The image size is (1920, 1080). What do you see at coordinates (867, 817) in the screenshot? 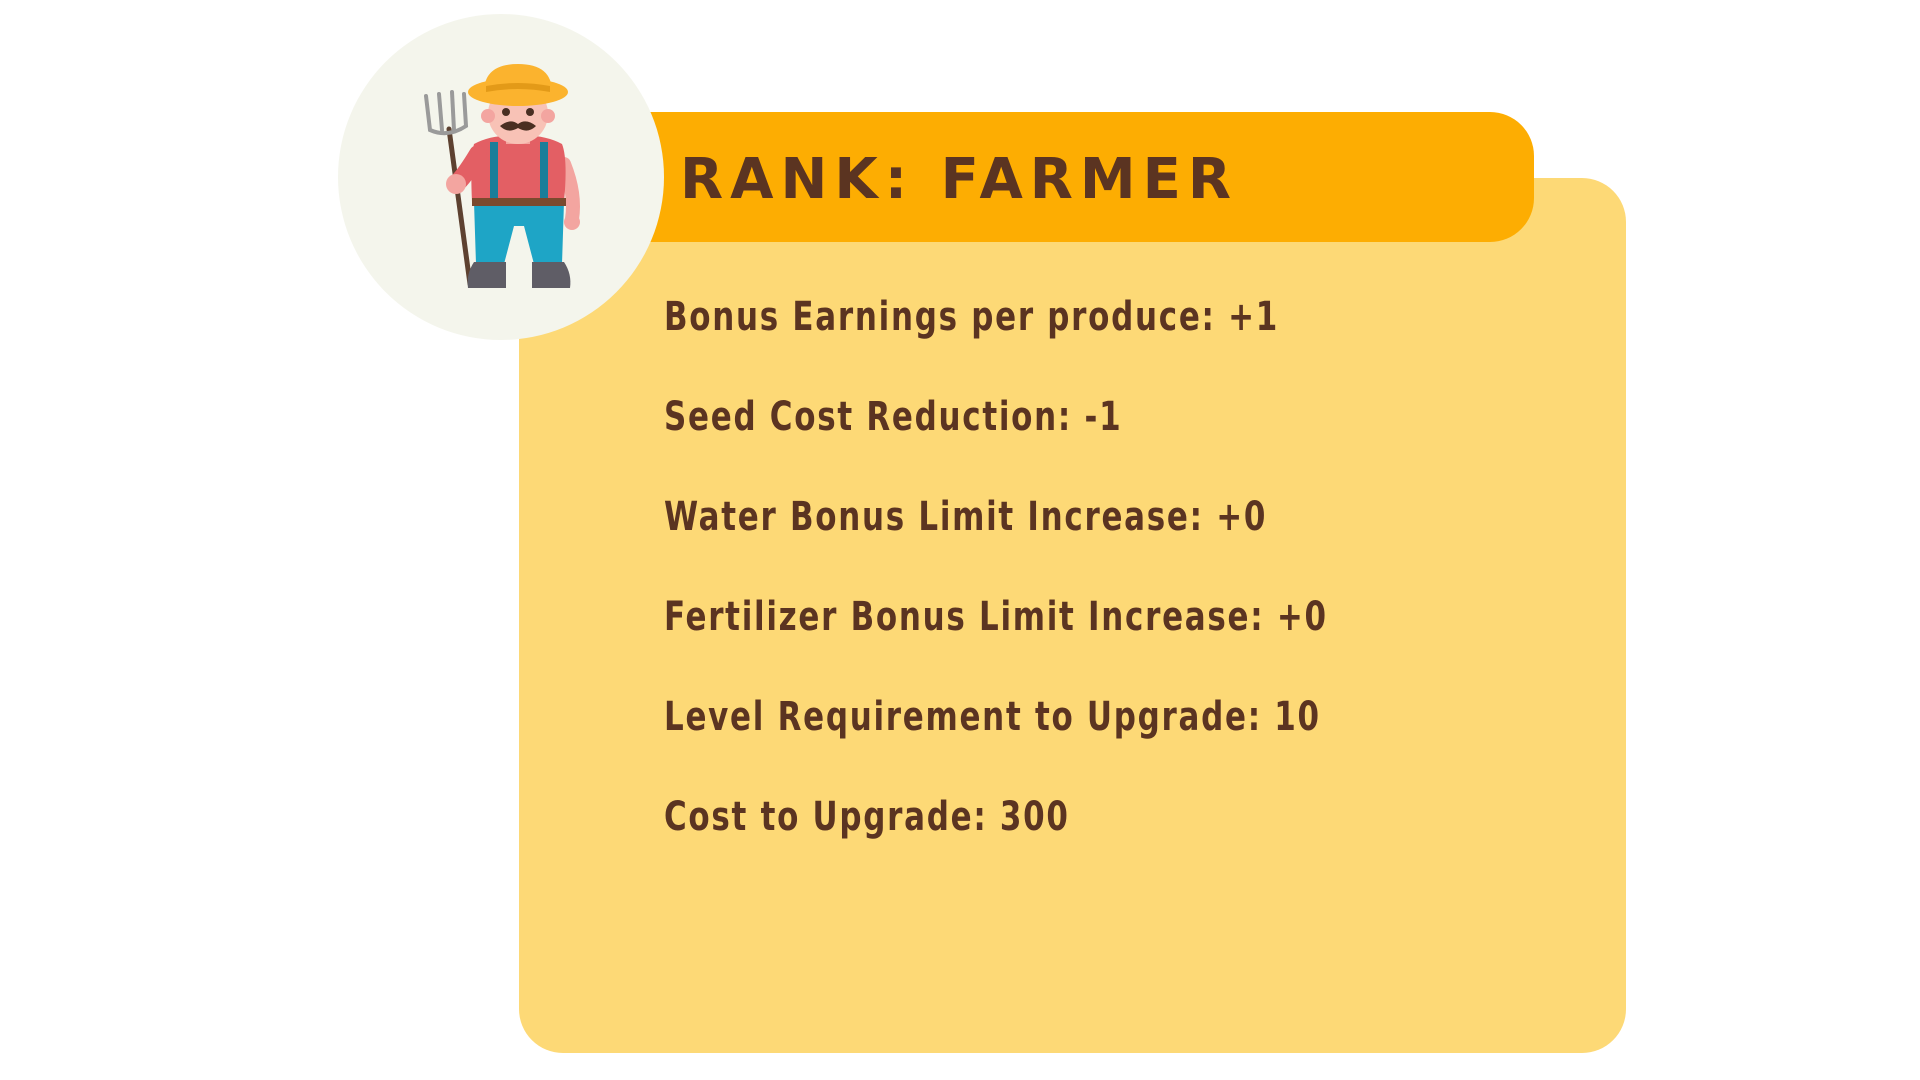
I see `stat-upgrade-cost: Cost to Upgrade: 300` at bounding box center [867, 817].